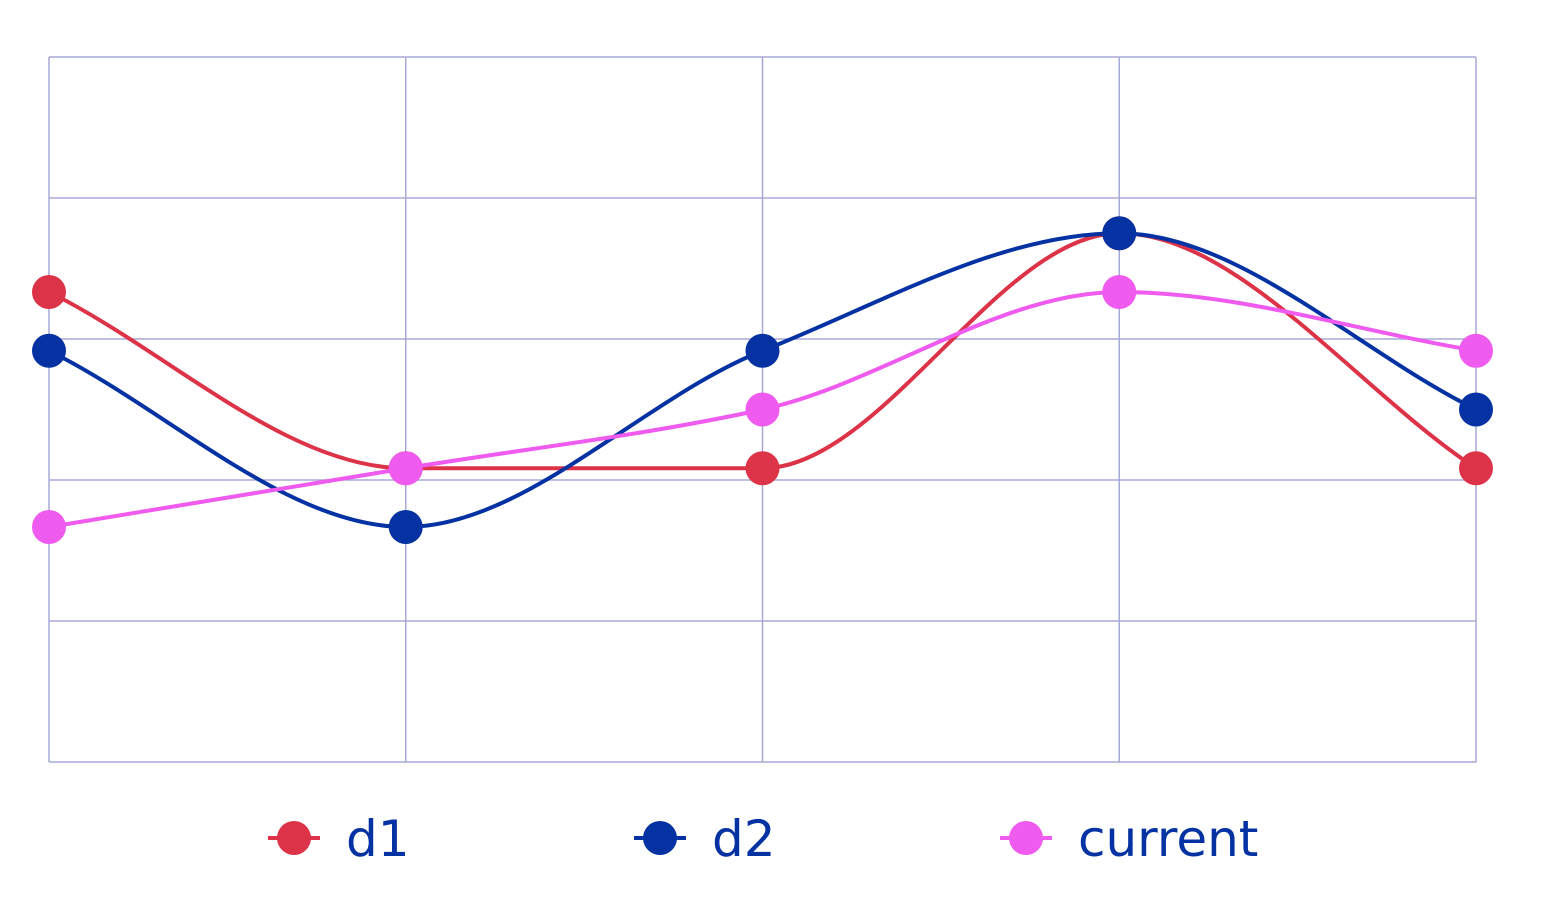  I want to click on legend-item-d2: d2, so click(705, 839).